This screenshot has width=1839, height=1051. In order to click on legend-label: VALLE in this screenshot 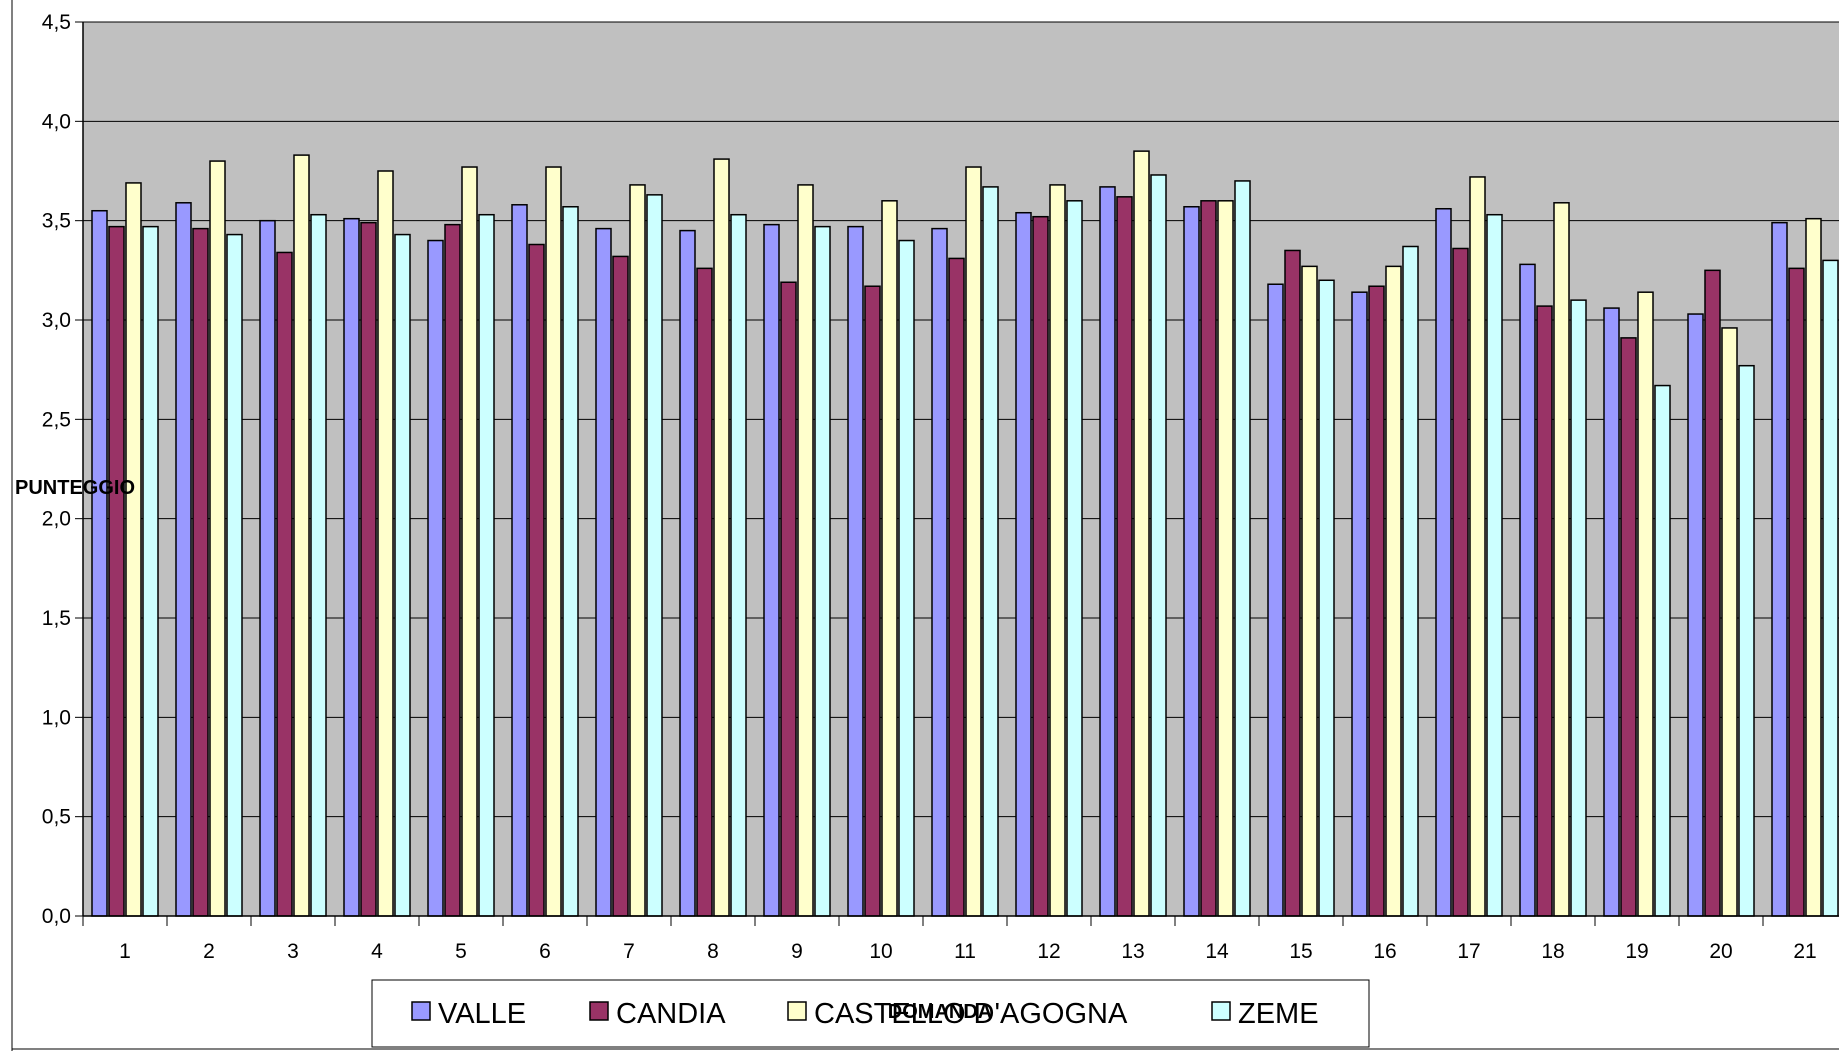, I will do `click(482, 1014)`.